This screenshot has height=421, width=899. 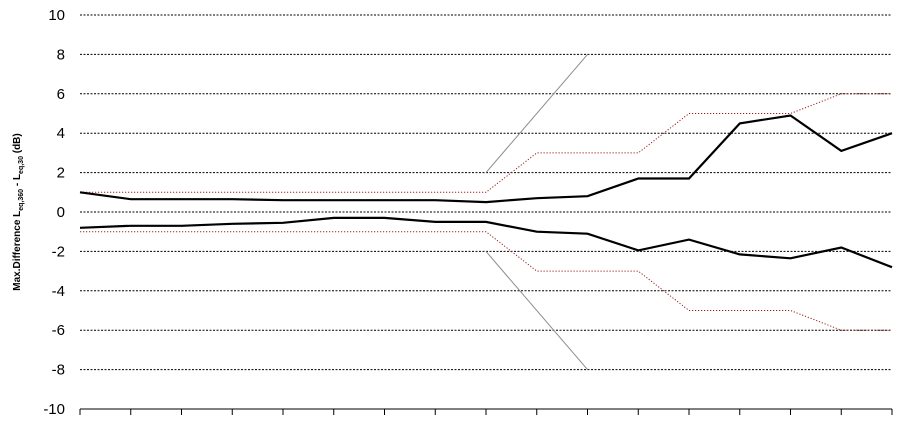 What do you see at coordinates (58, 291) in the screenshot?
I see `y-tick-label: -4` at bounding box center [58, 291].